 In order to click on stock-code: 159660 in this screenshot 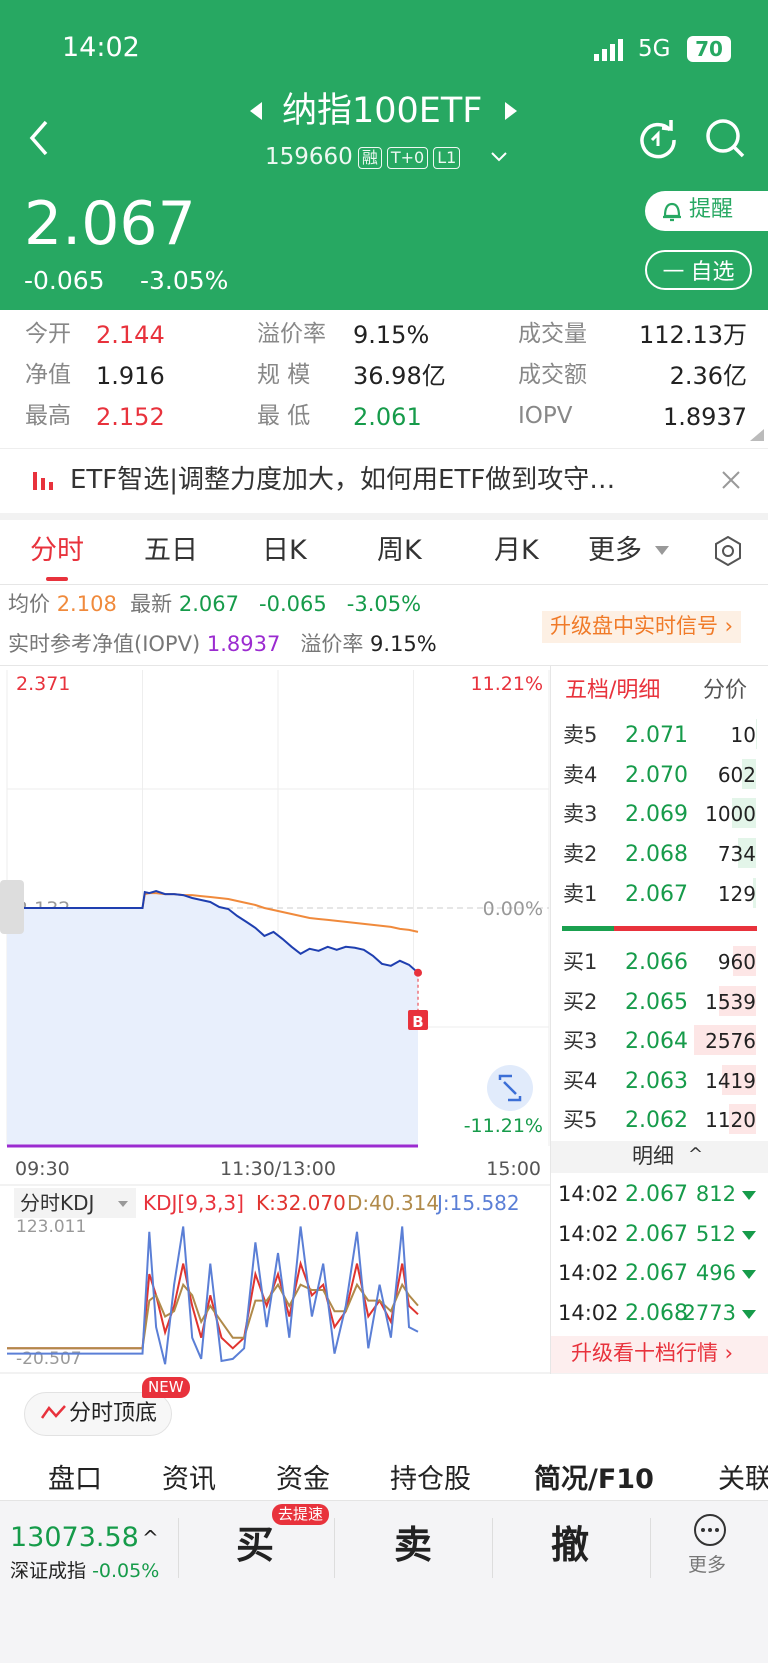, I will do `click(309, 157)`.